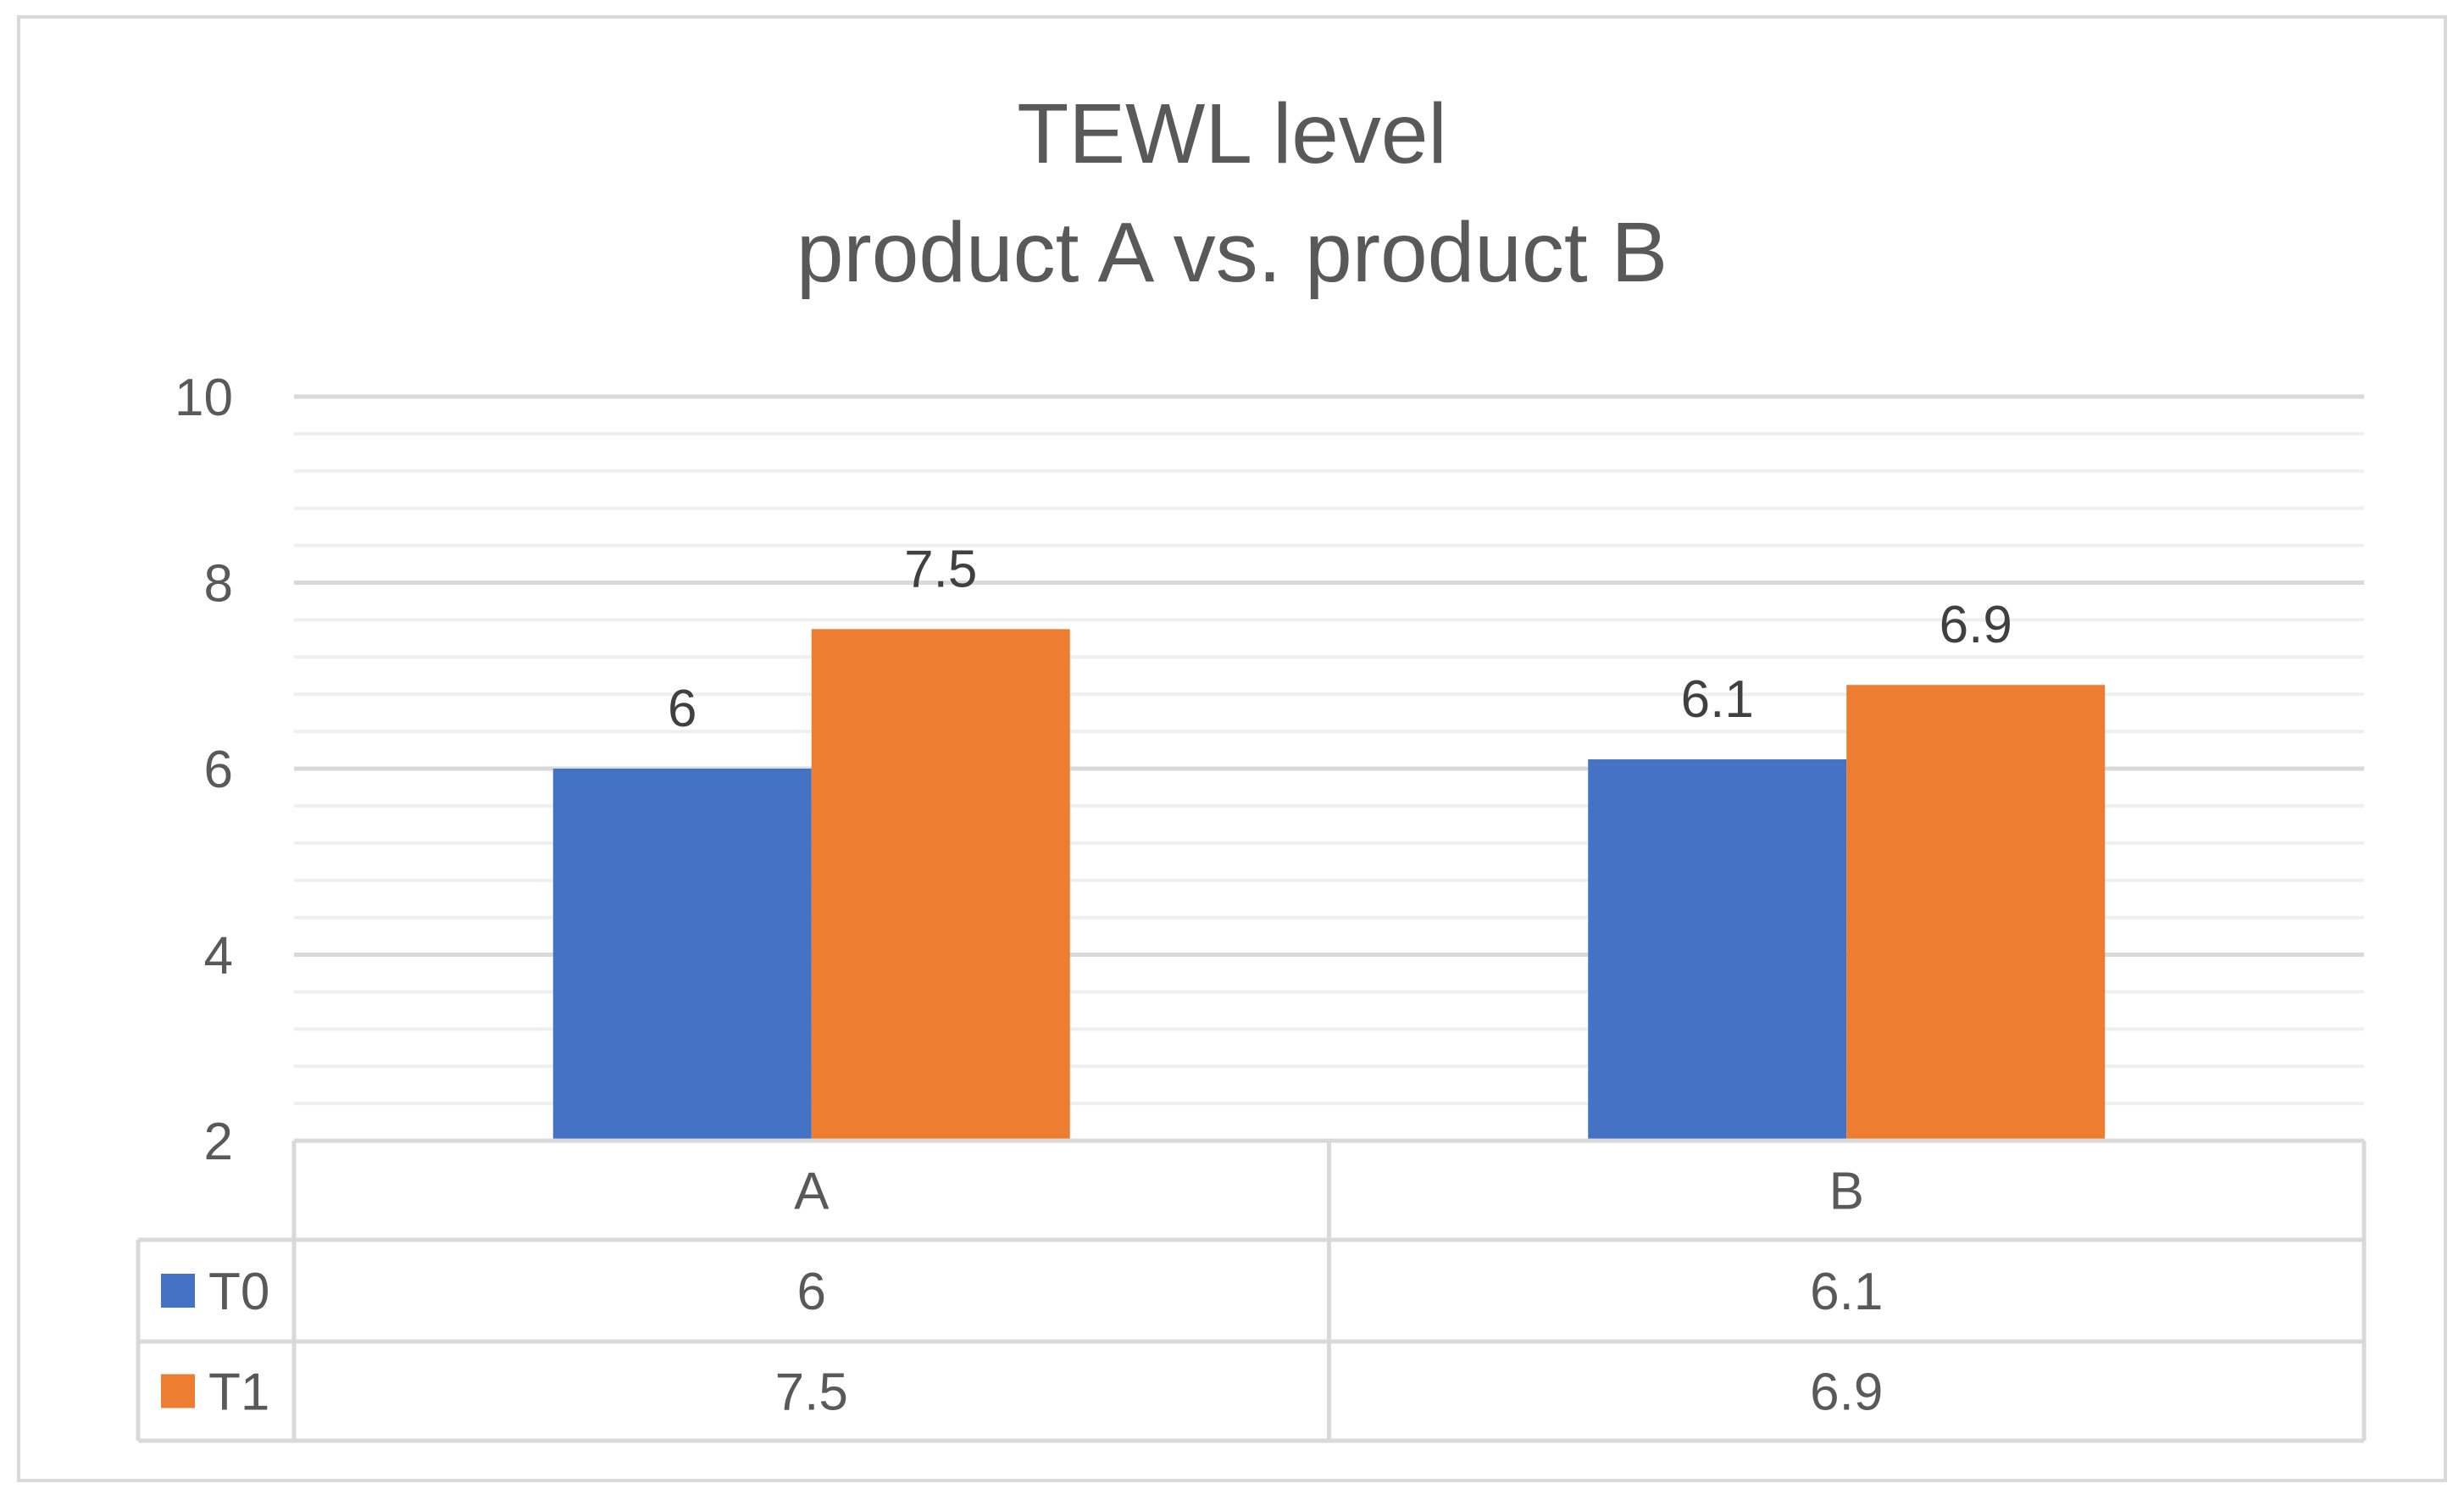 This screenshot has width=2464, height=1500. I want to click on table-cell: 6, so click(812, 1292).